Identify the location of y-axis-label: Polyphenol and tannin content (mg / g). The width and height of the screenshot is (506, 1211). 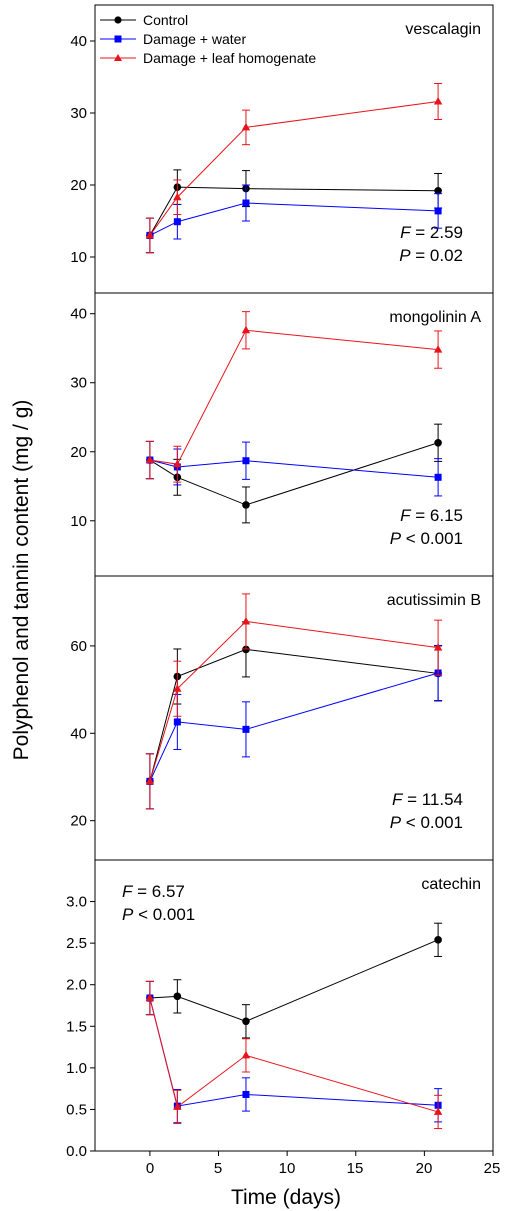
(21, 580).